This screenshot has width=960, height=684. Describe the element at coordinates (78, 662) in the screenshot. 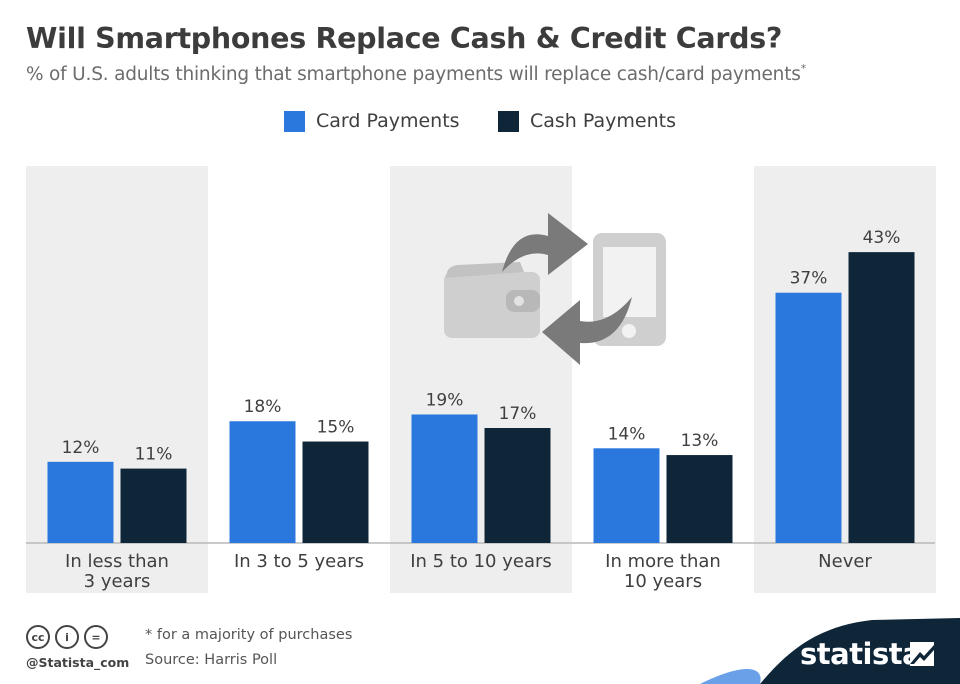

I see `statista-handle: @Statista_com` at that location.